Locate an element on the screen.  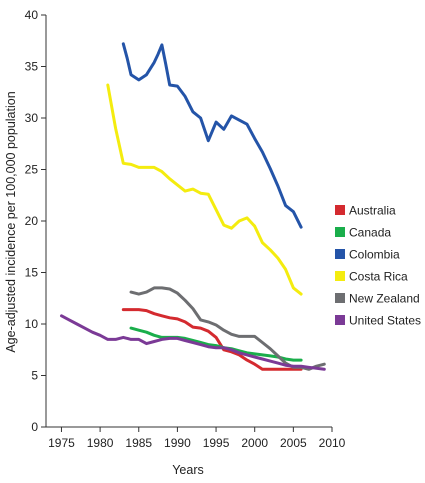
legend-label-canada: Canada is located at coordinates (370, 233).